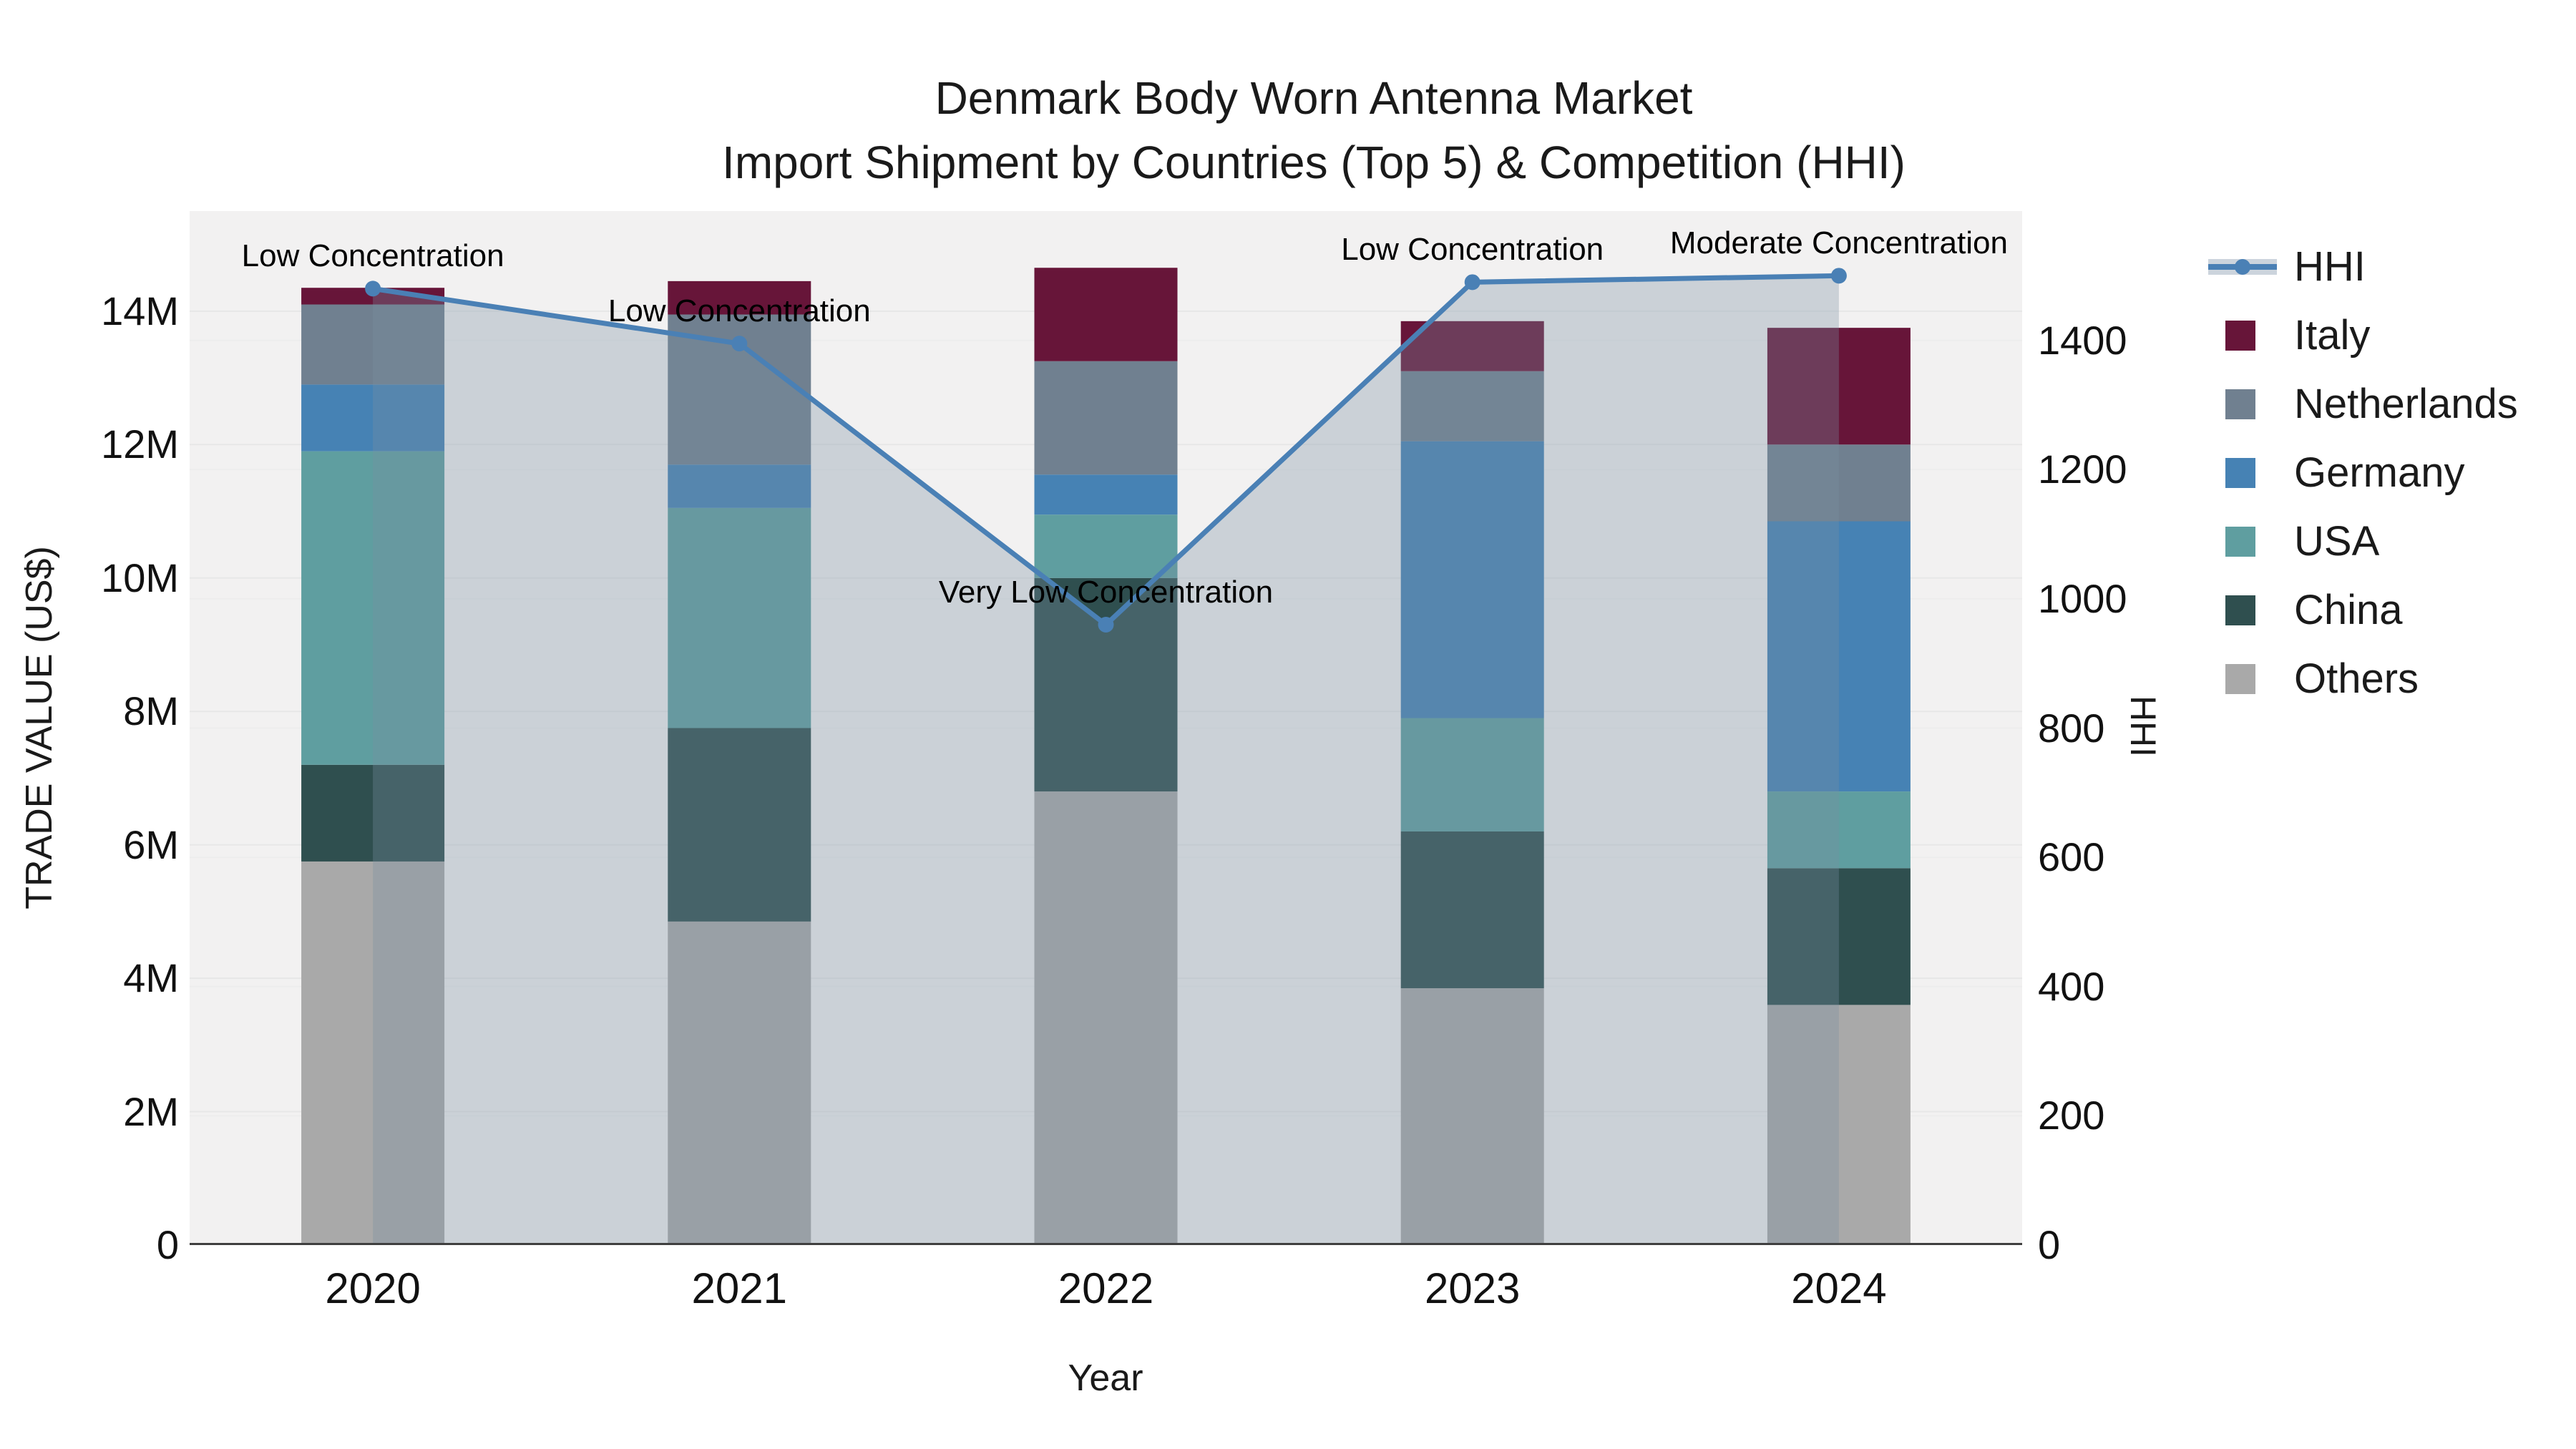  What do you see at coordinates (1106, 1018) in the screenshot?
I see `bar-segment-2022-others` at bounding box center [1106, 1018].